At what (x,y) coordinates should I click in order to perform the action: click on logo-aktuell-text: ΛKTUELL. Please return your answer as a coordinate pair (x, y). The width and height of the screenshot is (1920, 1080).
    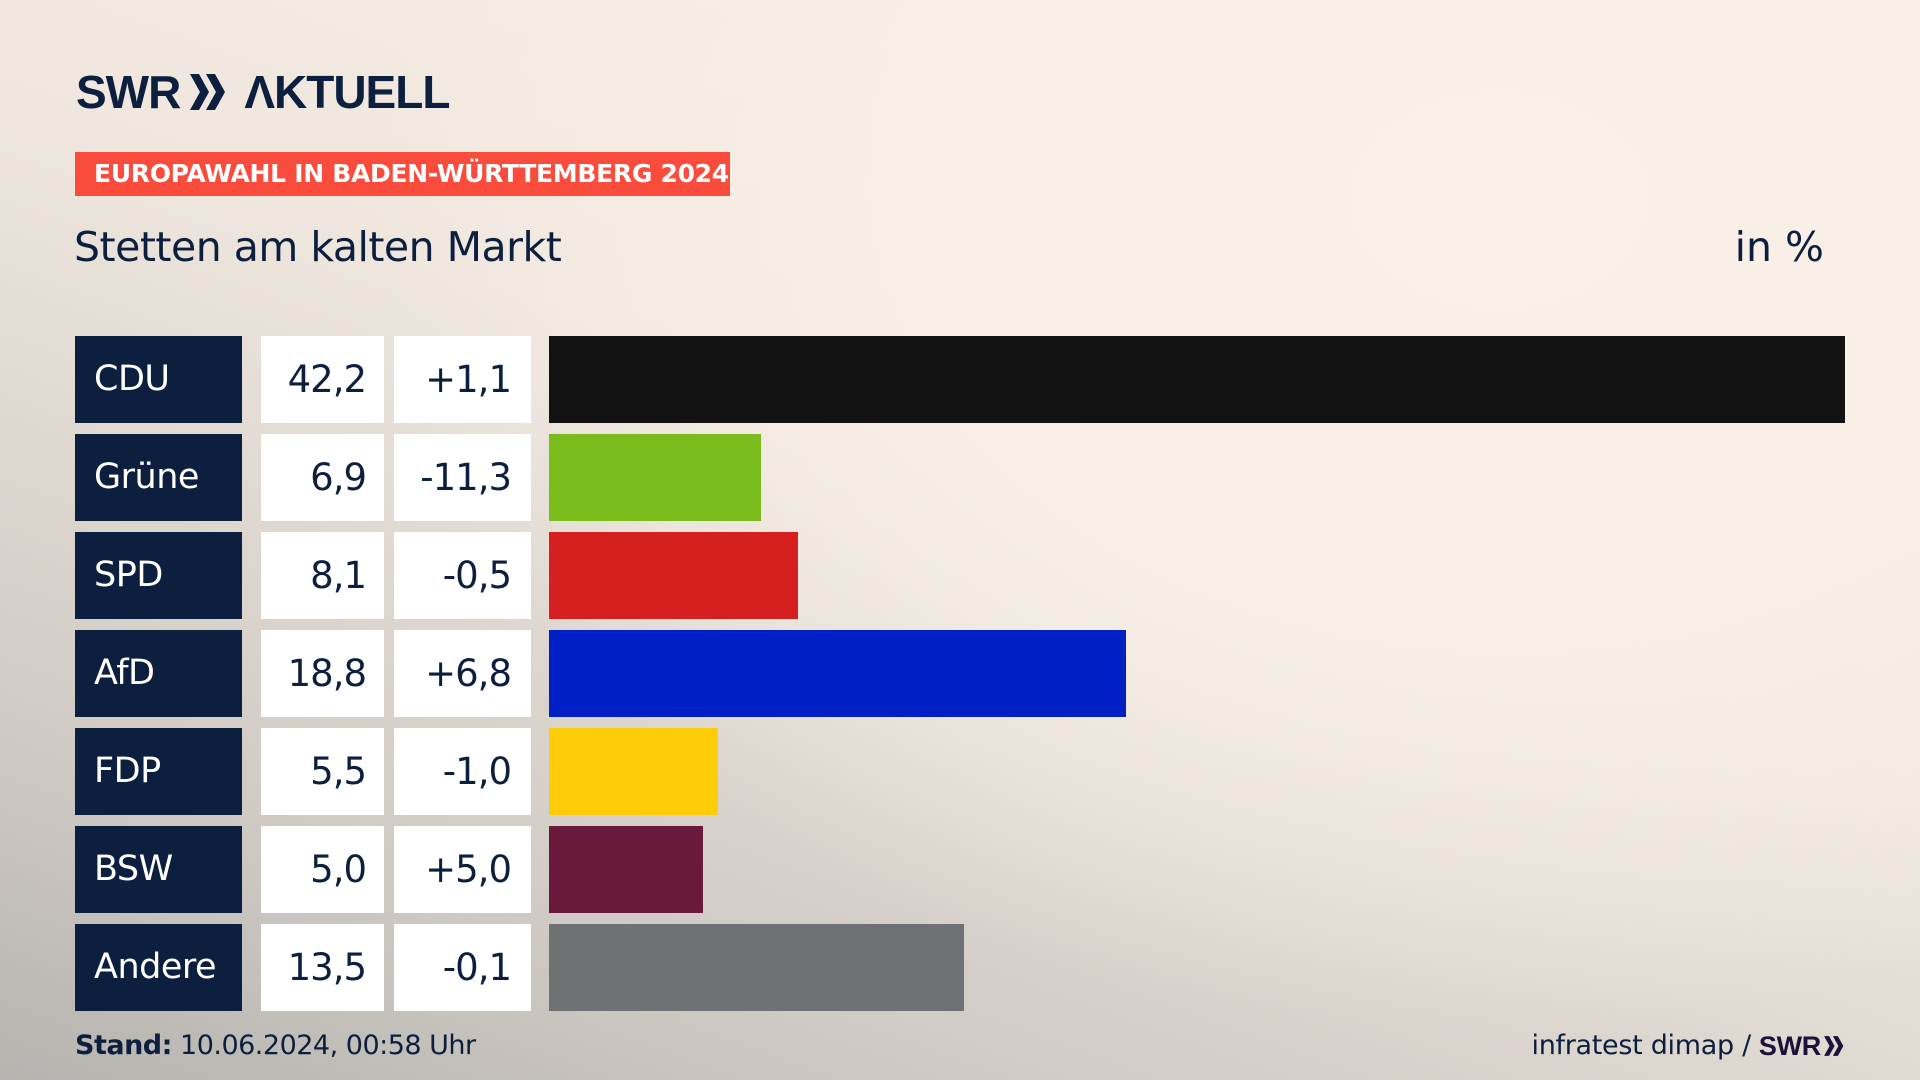
    Looking at the image, I should click on (347, 92).